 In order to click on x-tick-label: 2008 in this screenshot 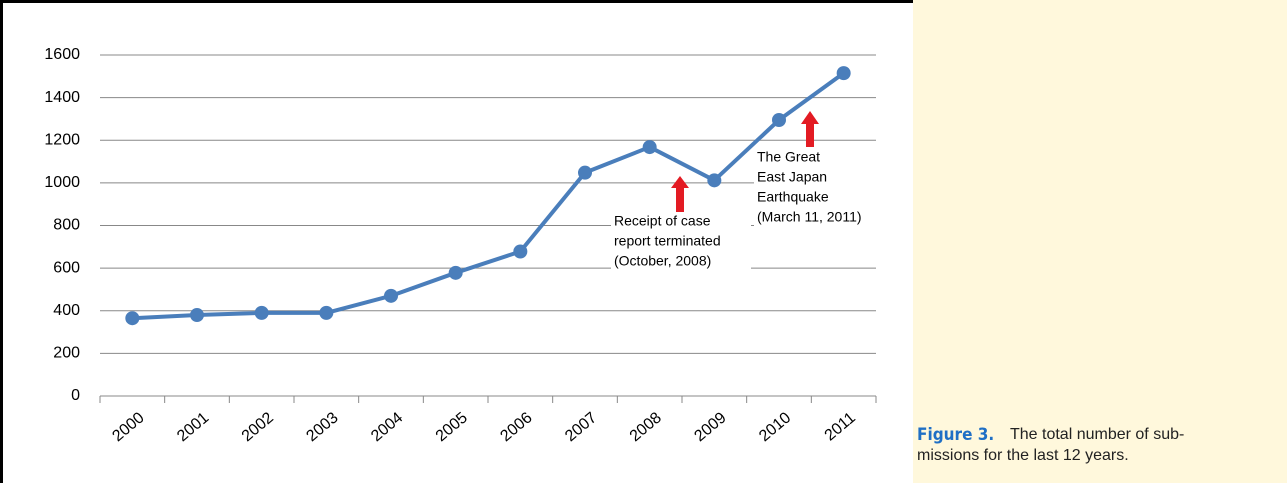, I will do `click(646, 427)`.